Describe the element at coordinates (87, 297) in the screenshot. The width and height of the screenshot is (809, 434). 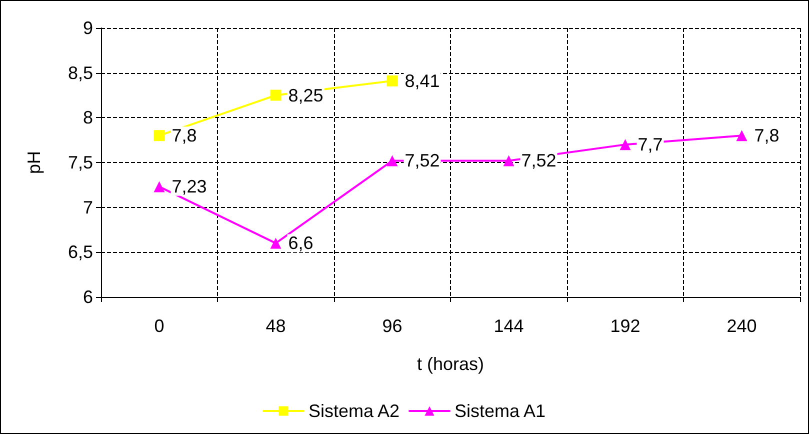
I see `y-tick-label: 6` at that location.